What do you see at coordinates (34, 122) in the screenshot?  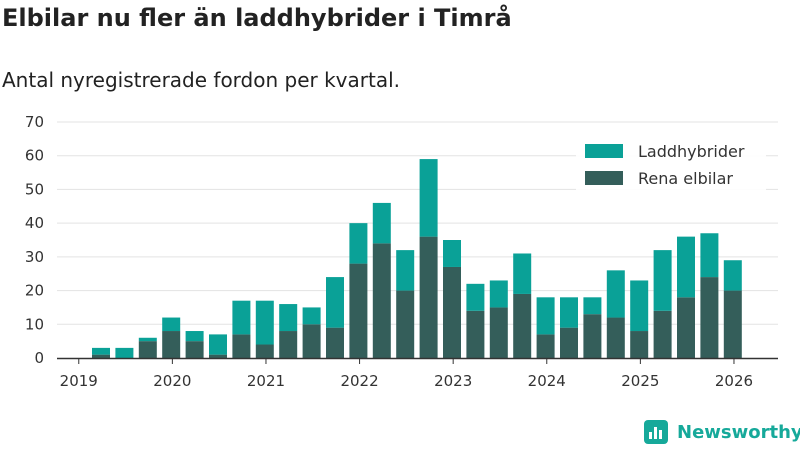 I see `y-tick-label: 70` at bounding box center [34, 122].